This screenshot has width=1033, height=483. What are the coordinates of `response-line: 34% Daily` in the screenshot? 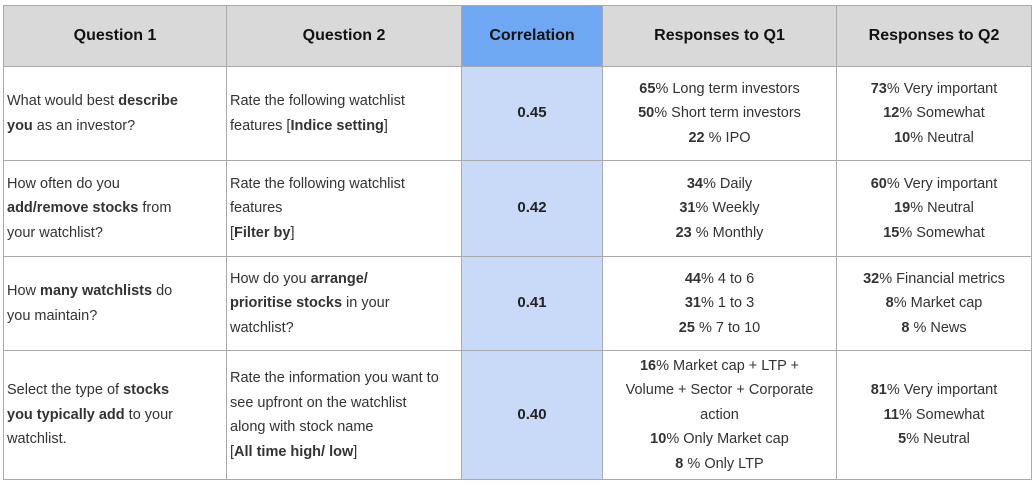 It's located at (719, 184).